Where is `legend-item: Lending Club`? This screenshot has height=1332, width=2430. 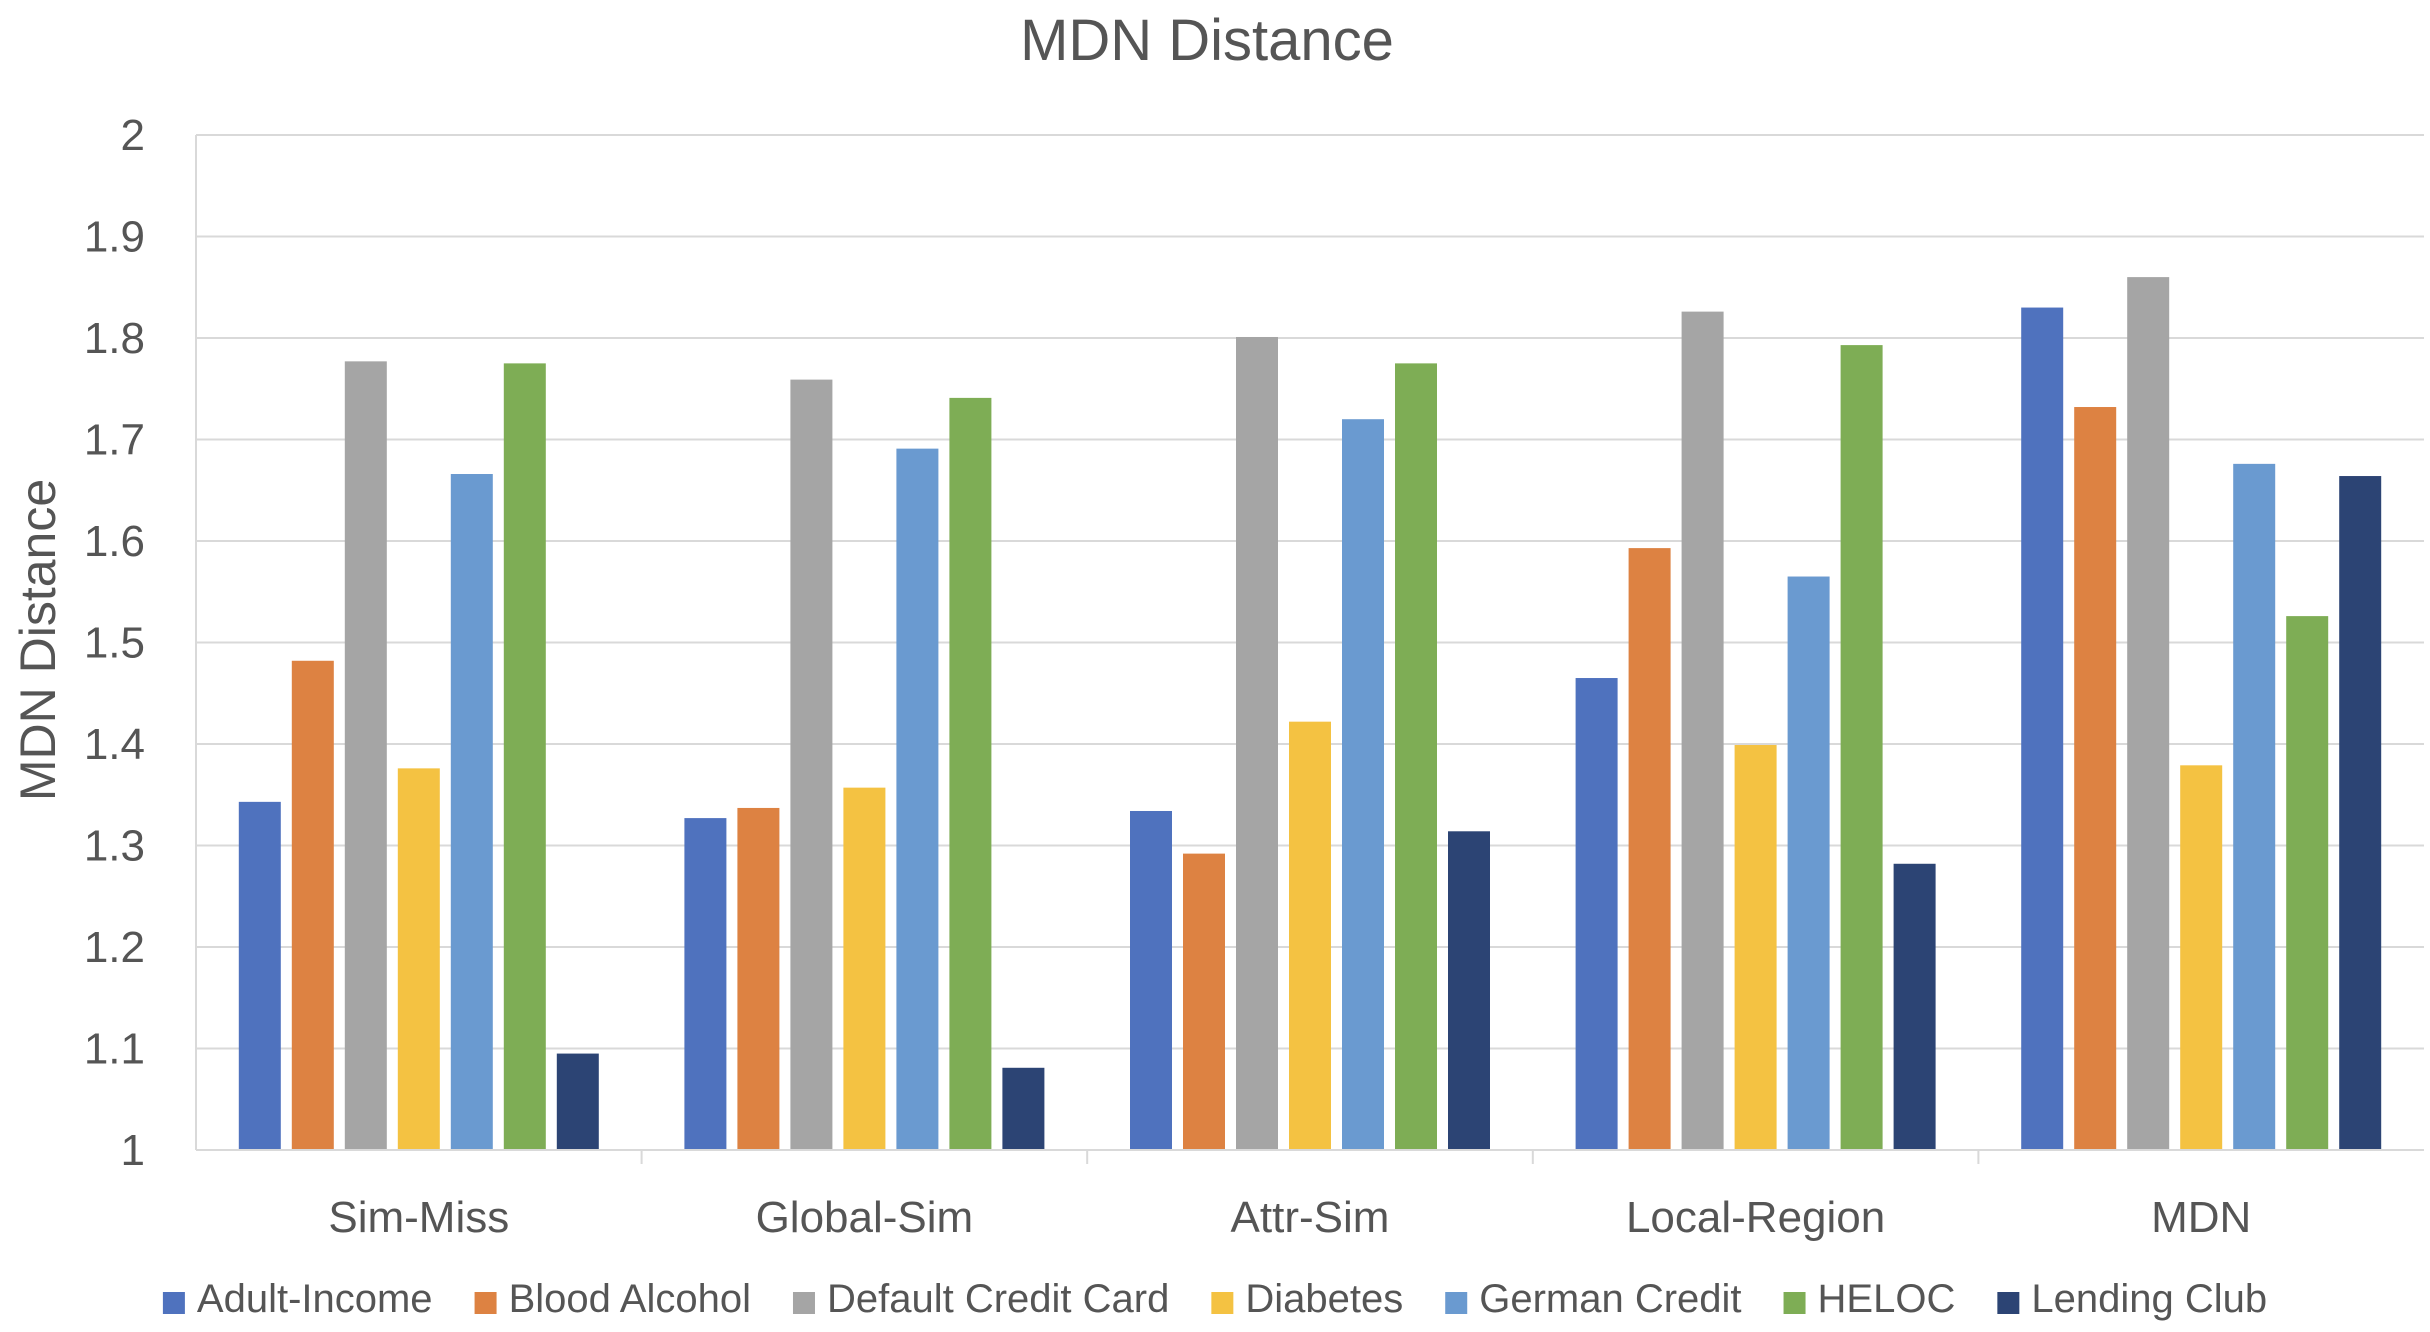 legend-item: Lending Club is located at coordinates (2132, 1299).